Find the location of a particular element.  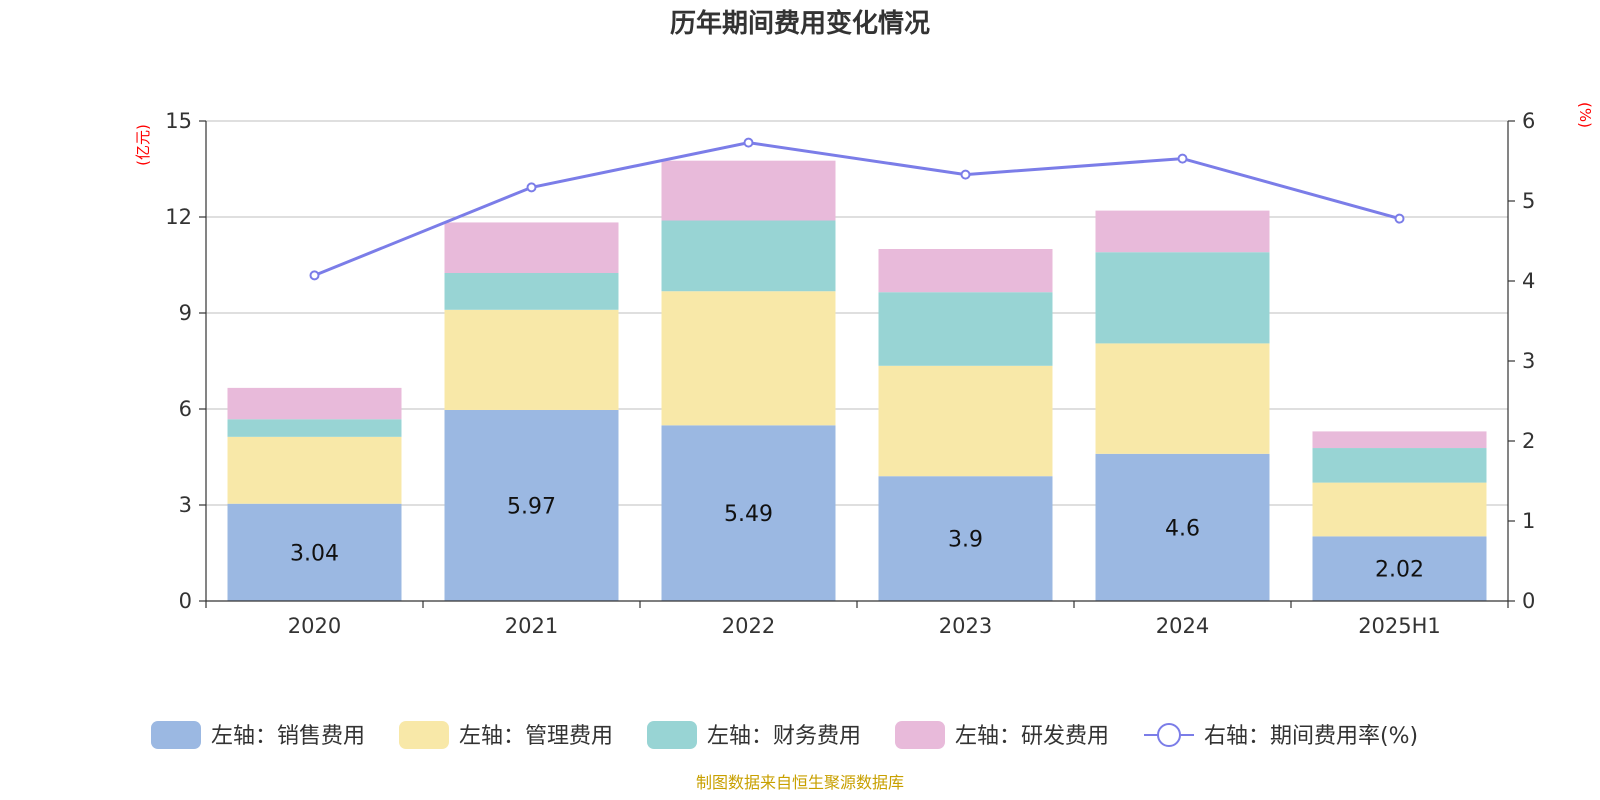

bar-value-label: 3.04 is located at coordinates (314, 553).